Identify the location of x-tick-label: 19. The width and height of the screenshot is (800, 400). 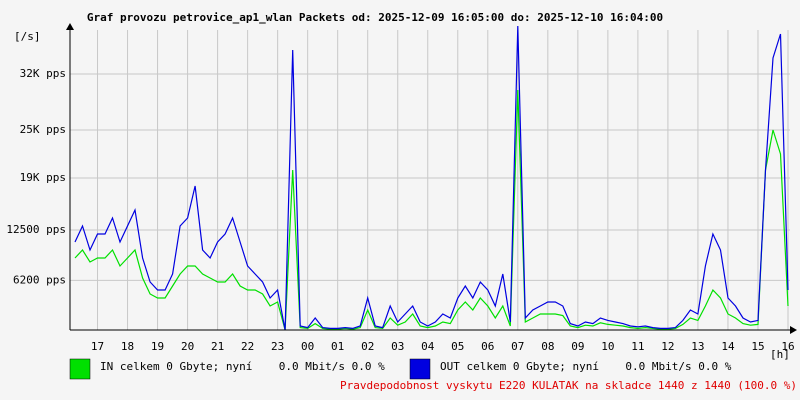
(157, 346).